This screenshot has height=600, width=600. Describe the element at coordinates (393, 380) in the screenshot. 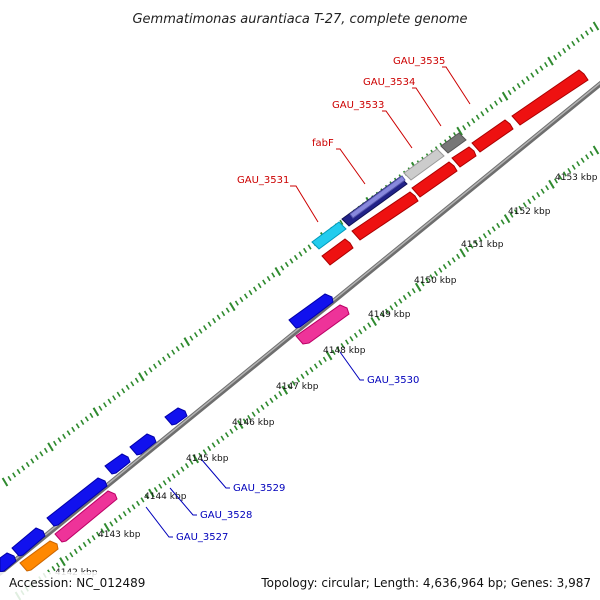

I see `gene-label-gau-3530: GAU_3530` at that location.